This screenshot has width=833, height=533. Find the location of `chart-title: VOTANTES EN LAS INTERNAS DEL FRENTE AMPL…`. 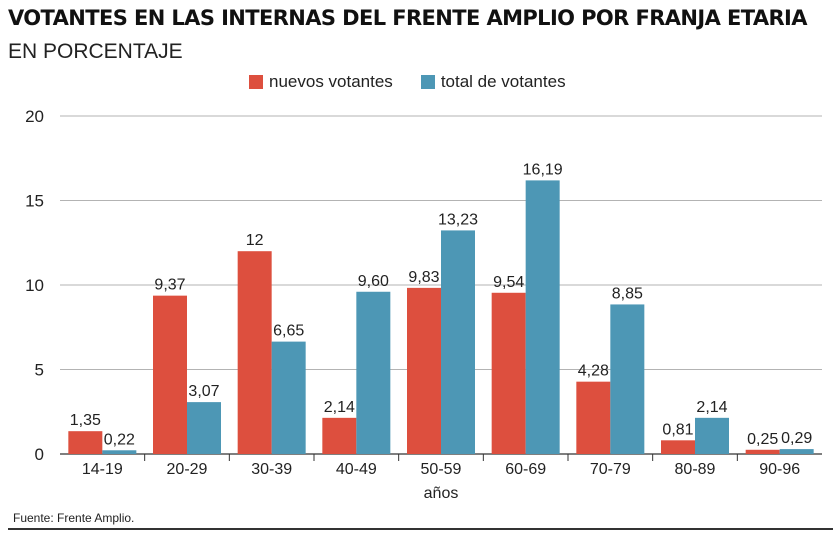

chart-title: VOTANTES EN LAS INTERNAS DEL FRENTE AMPL… is located at coordinates (408, 18).